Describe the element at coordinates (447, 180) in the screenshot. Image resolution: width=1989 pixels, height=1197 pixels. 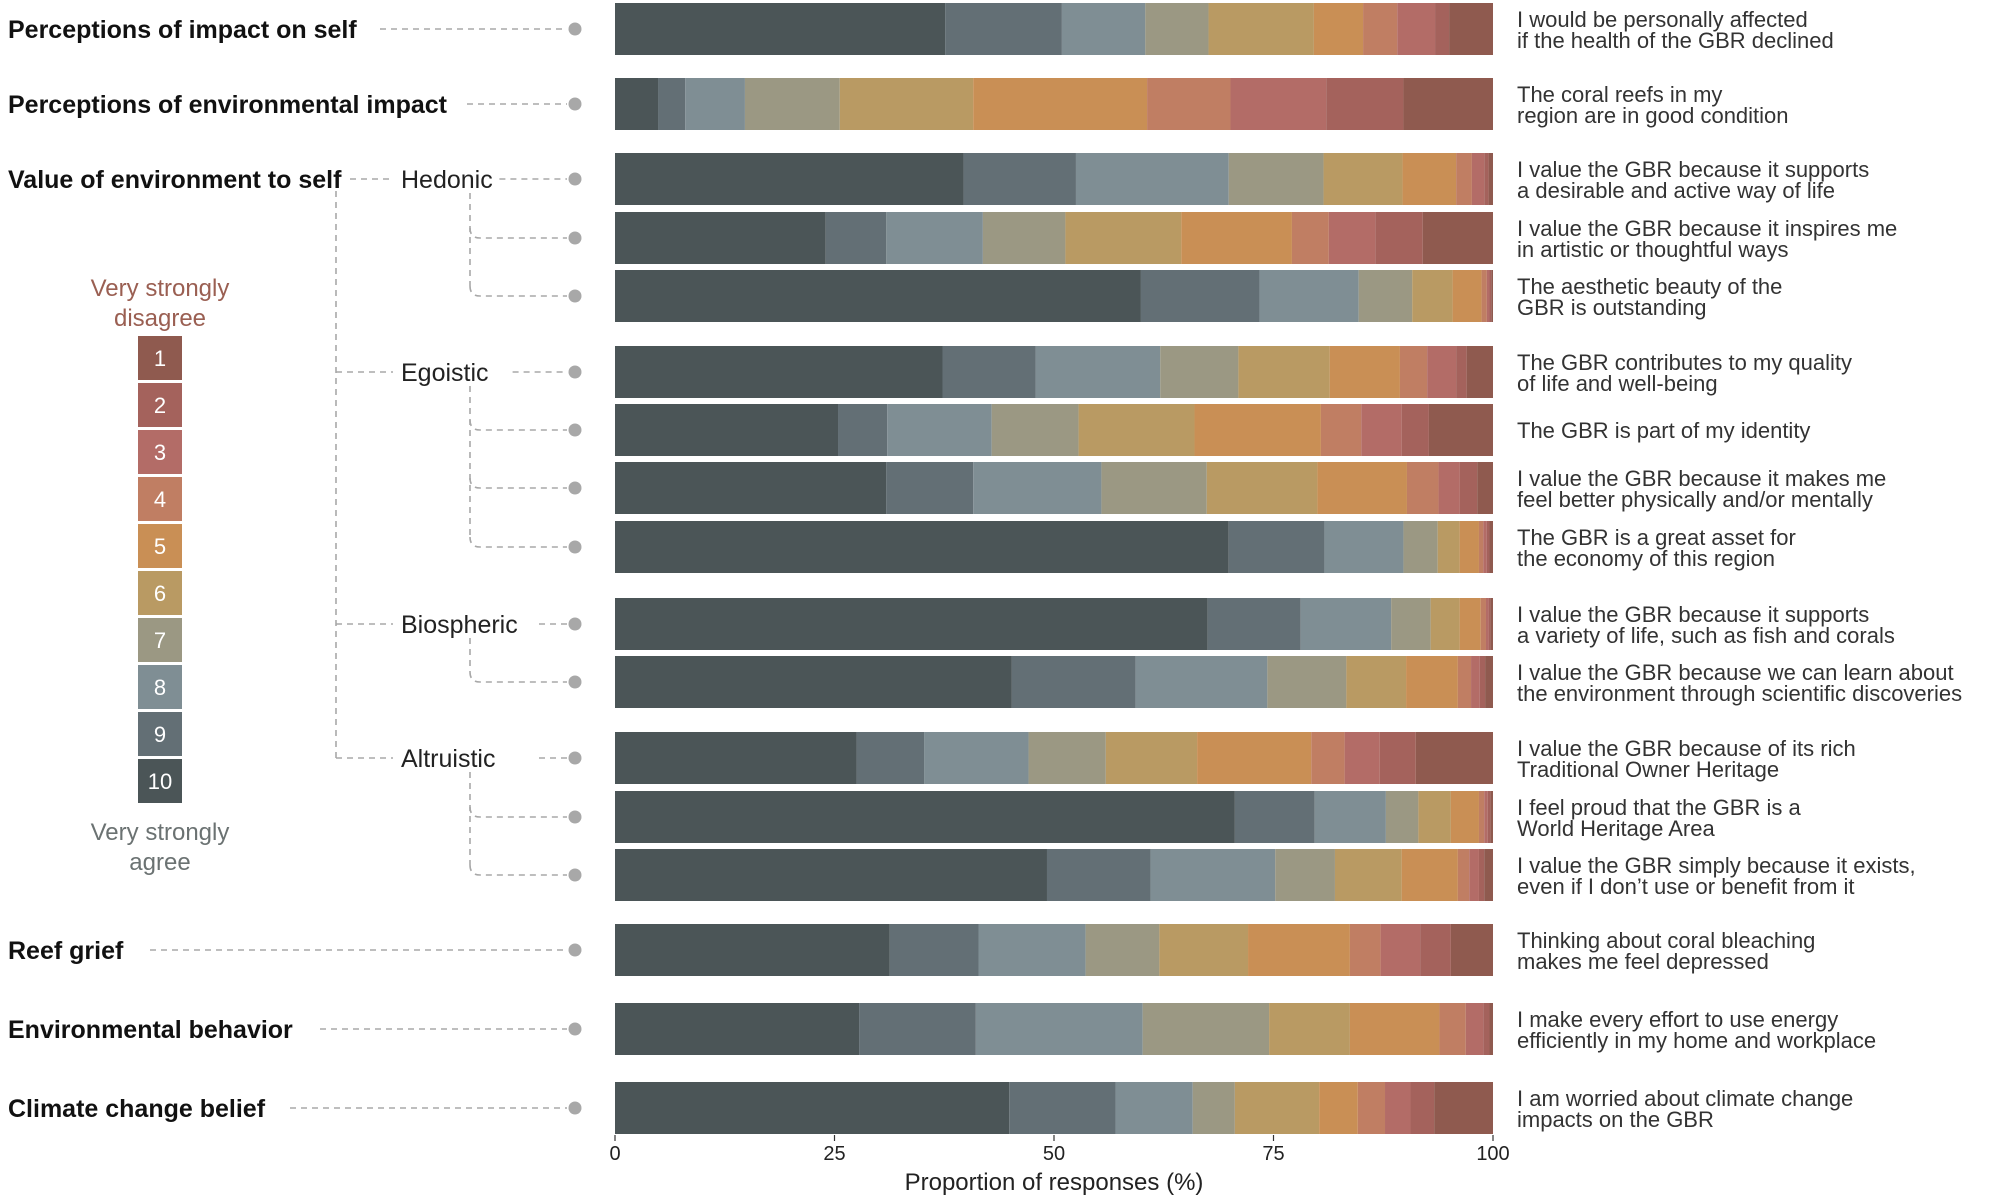
I see `subcategory-label: Hedonic` at that location.